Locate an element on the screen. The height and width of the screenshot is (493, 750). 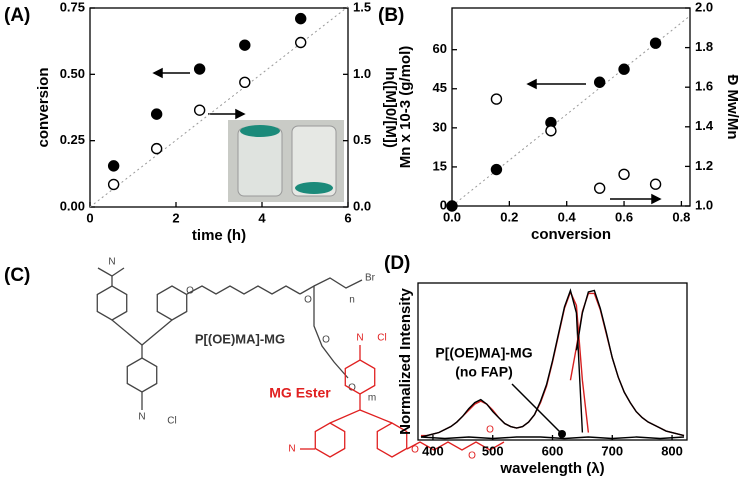
y2-tick-label: 1.5 is located at coordinates (362, 7).